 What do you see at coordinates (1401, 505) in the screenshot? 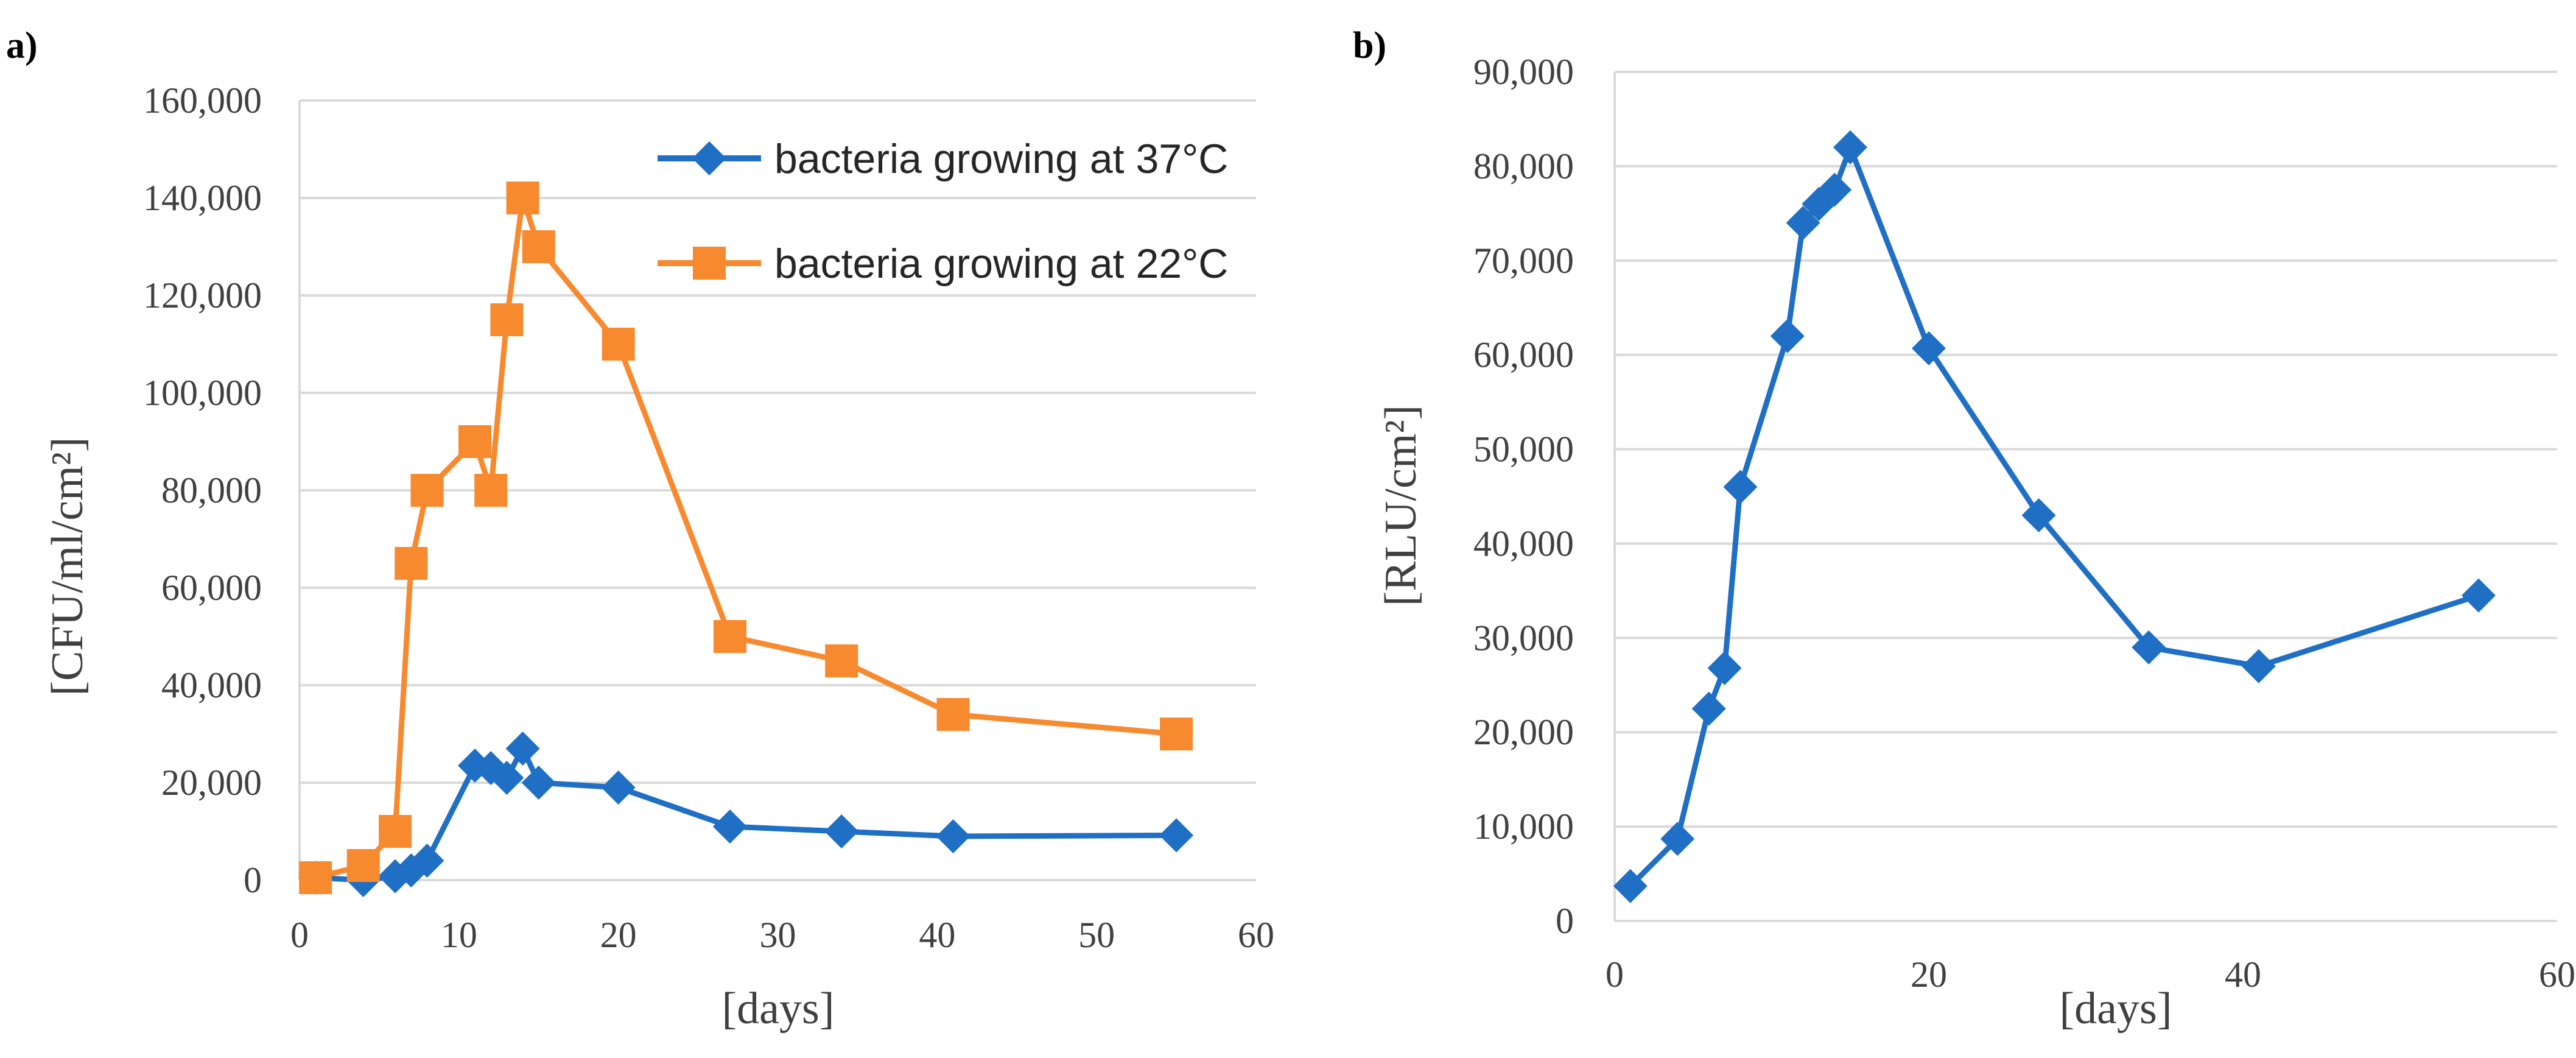
I see `b-y-axis-title: [RLU/cm²]` at bounding box center [1401, 505].